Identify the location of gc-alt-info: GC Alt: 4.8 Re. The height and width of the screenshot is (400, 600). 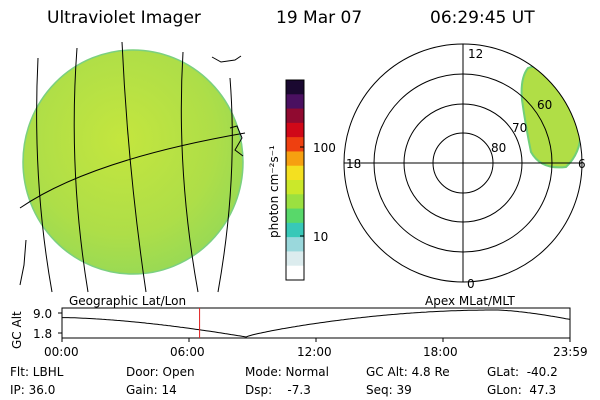
(408, 372).